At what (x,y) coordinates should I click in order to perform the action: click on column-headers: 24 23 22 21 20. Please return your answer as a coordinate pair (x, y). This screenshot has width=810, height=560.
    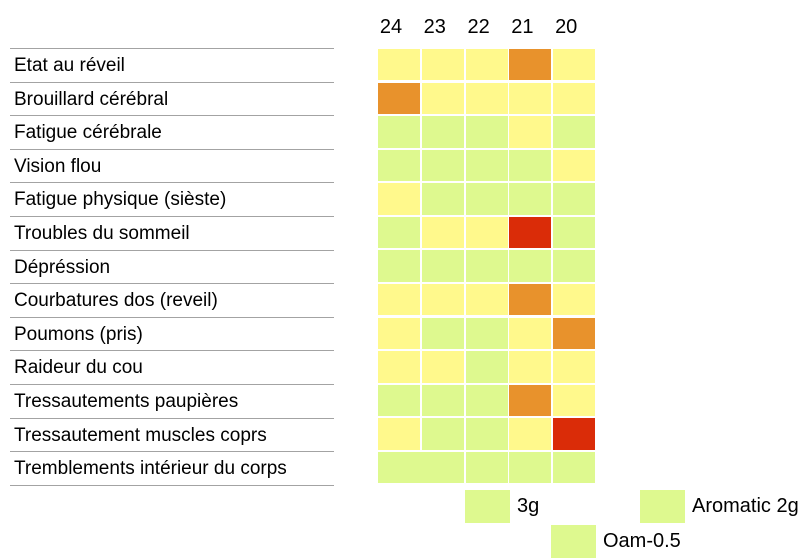
    Looking at the image, I should click on (478, 27).